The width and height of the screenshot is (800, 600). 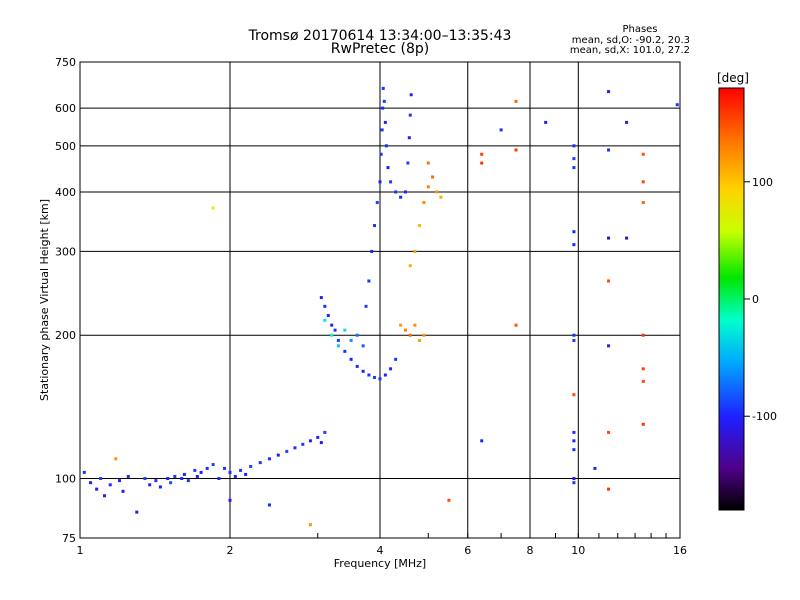 I want to click on colorbar-tick-label: 0, so click(x=755, y=299).